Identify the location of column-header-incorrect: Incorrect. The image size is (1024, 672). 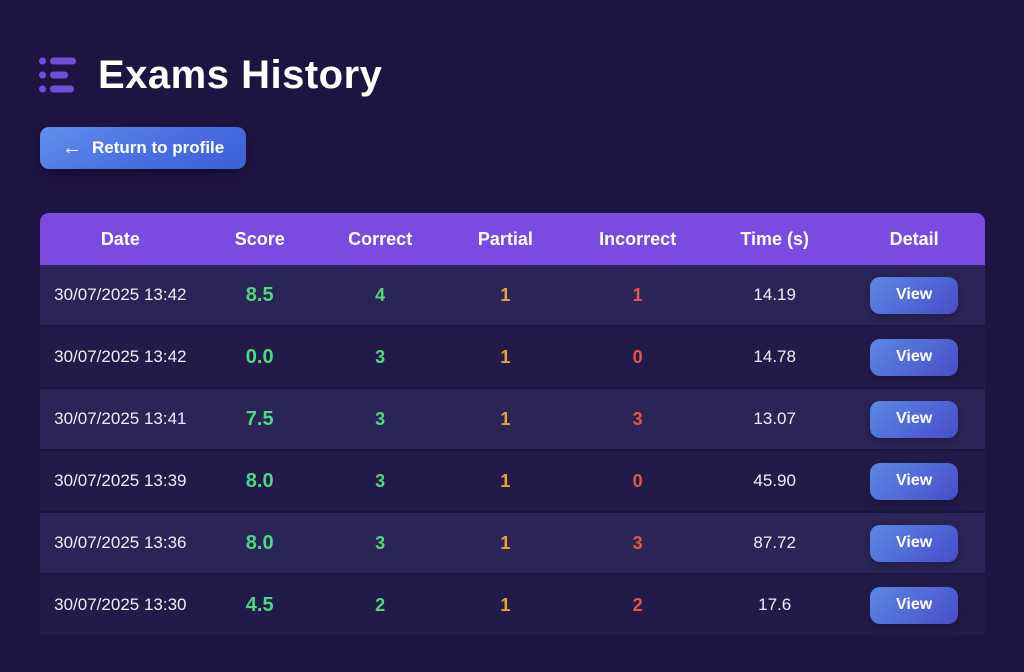
(638, 239).